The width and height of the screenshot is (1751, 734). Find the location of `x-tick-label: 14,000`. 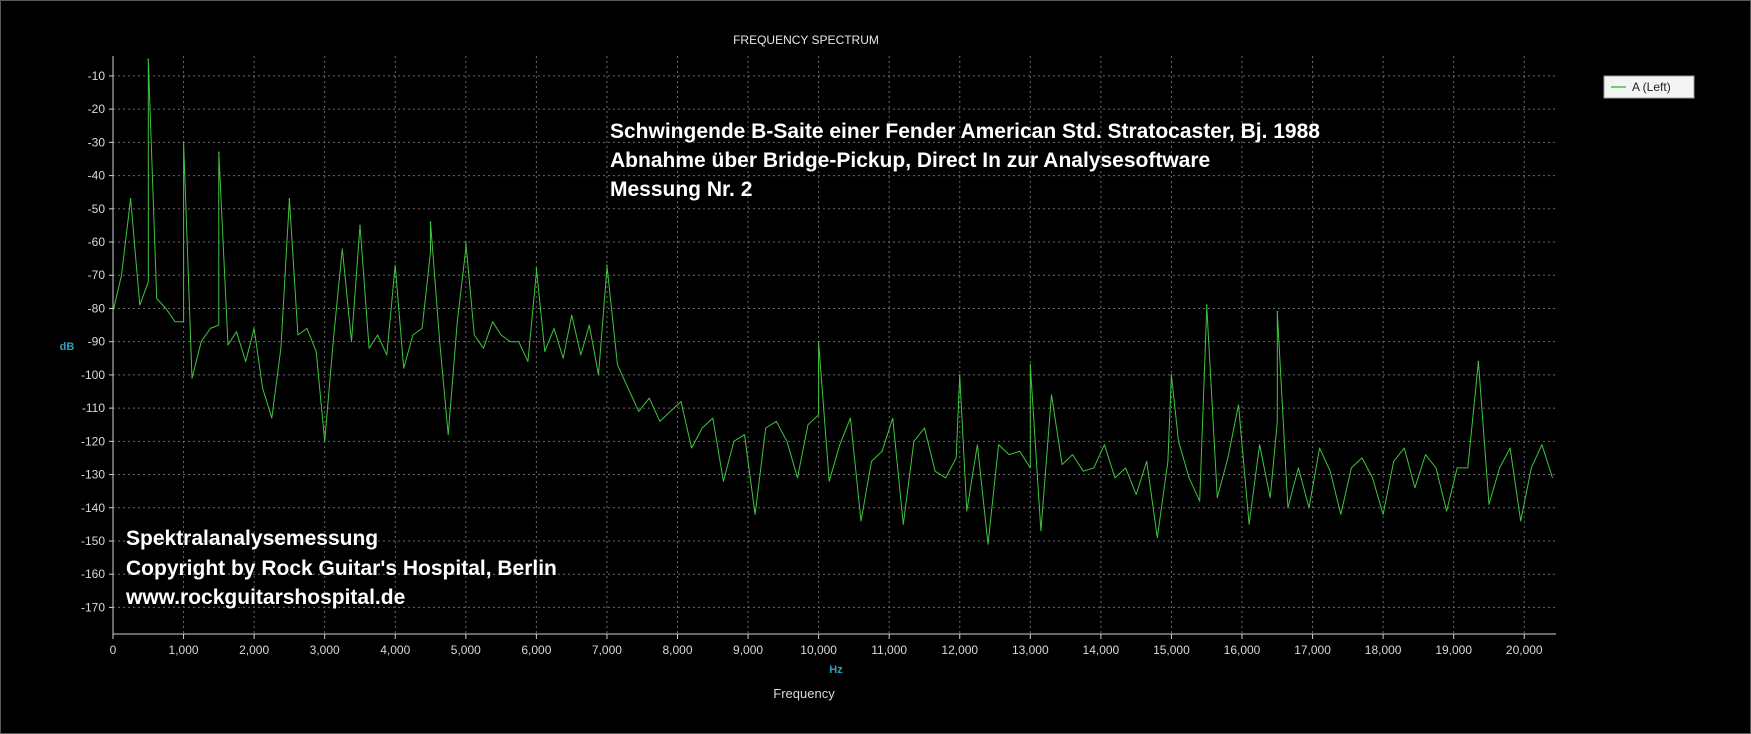

x-tick-label: 14,000 is located at coordinates (1101, 650).